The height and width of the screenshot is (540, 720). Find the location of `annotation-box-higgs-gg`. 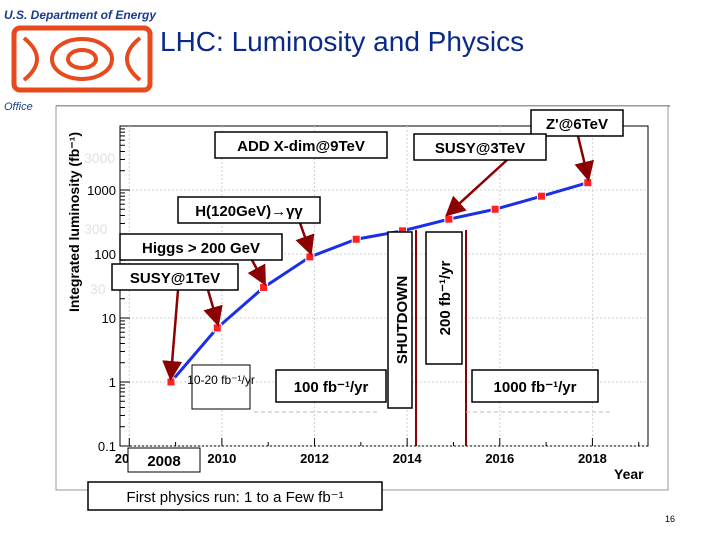

annotation-box-higgs-gg is located at coordinates (249, 210).